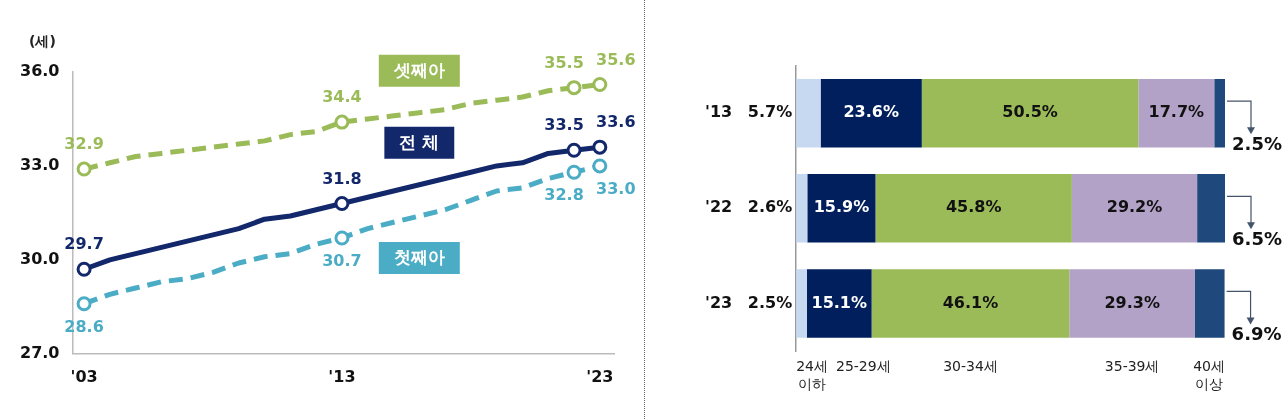  I want to click on data-label: 32.9, so click(84, 144).